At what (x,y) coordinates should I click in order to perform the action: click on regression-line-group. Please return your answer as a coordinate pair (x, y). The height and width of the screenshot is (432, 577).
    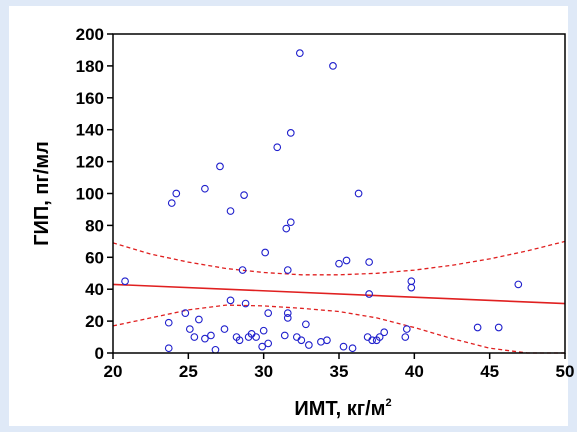
    Looking at the image, I should click on (339, 294).